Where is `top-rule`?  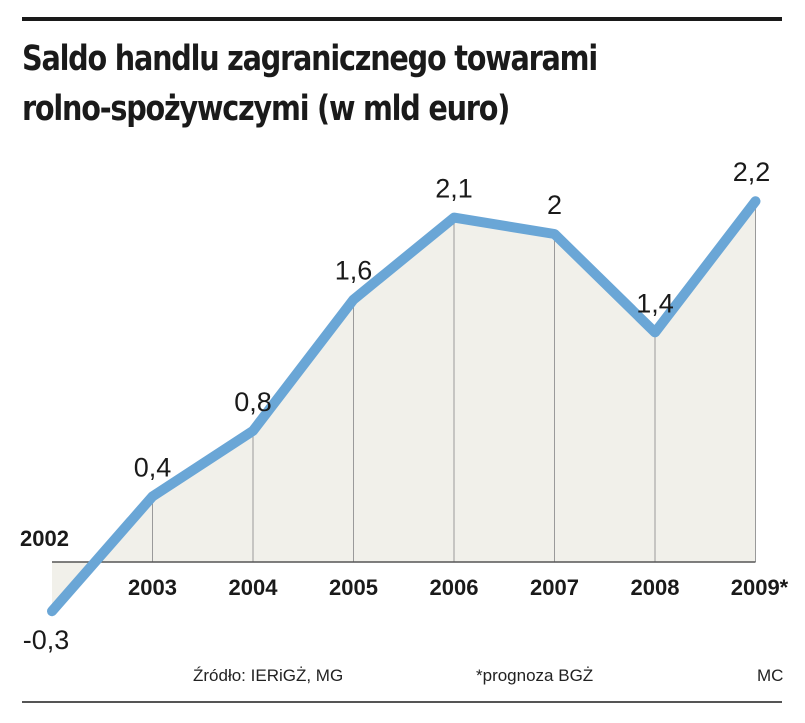 top-rule is located at coordinates (402, 19).